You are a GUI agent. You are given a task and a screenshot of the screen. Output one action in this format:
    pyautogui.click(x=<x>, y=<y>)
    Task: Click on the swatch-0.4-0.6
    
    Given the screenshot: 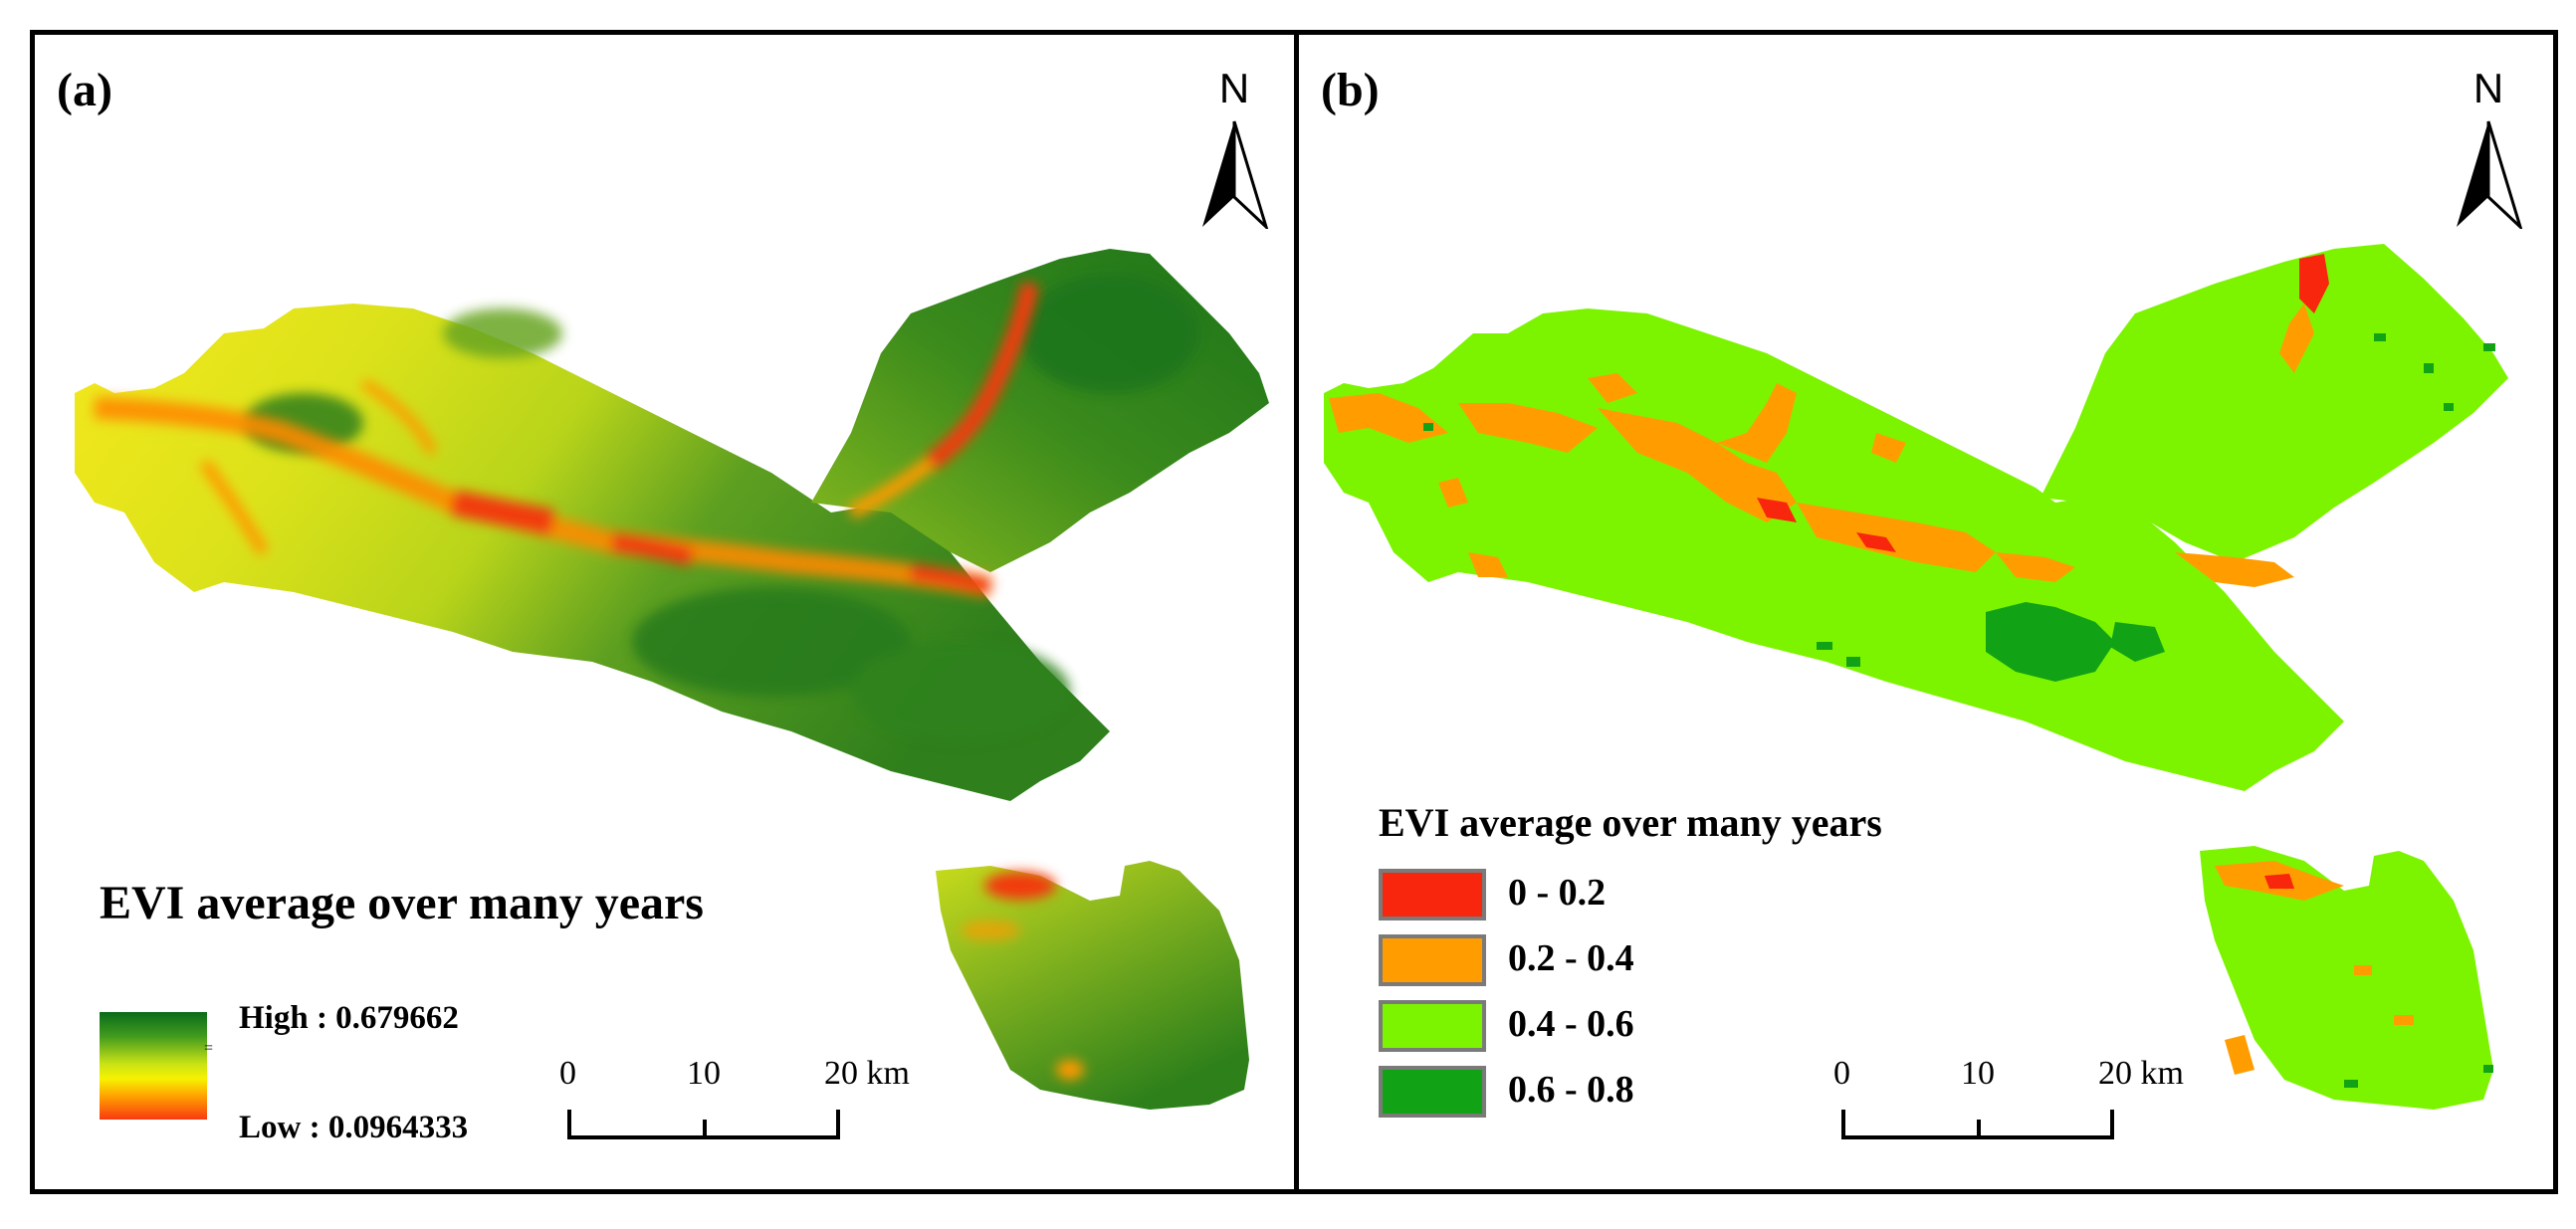 What is the action you would take?
    pyautogui.click(x=1432, y=1026)
    